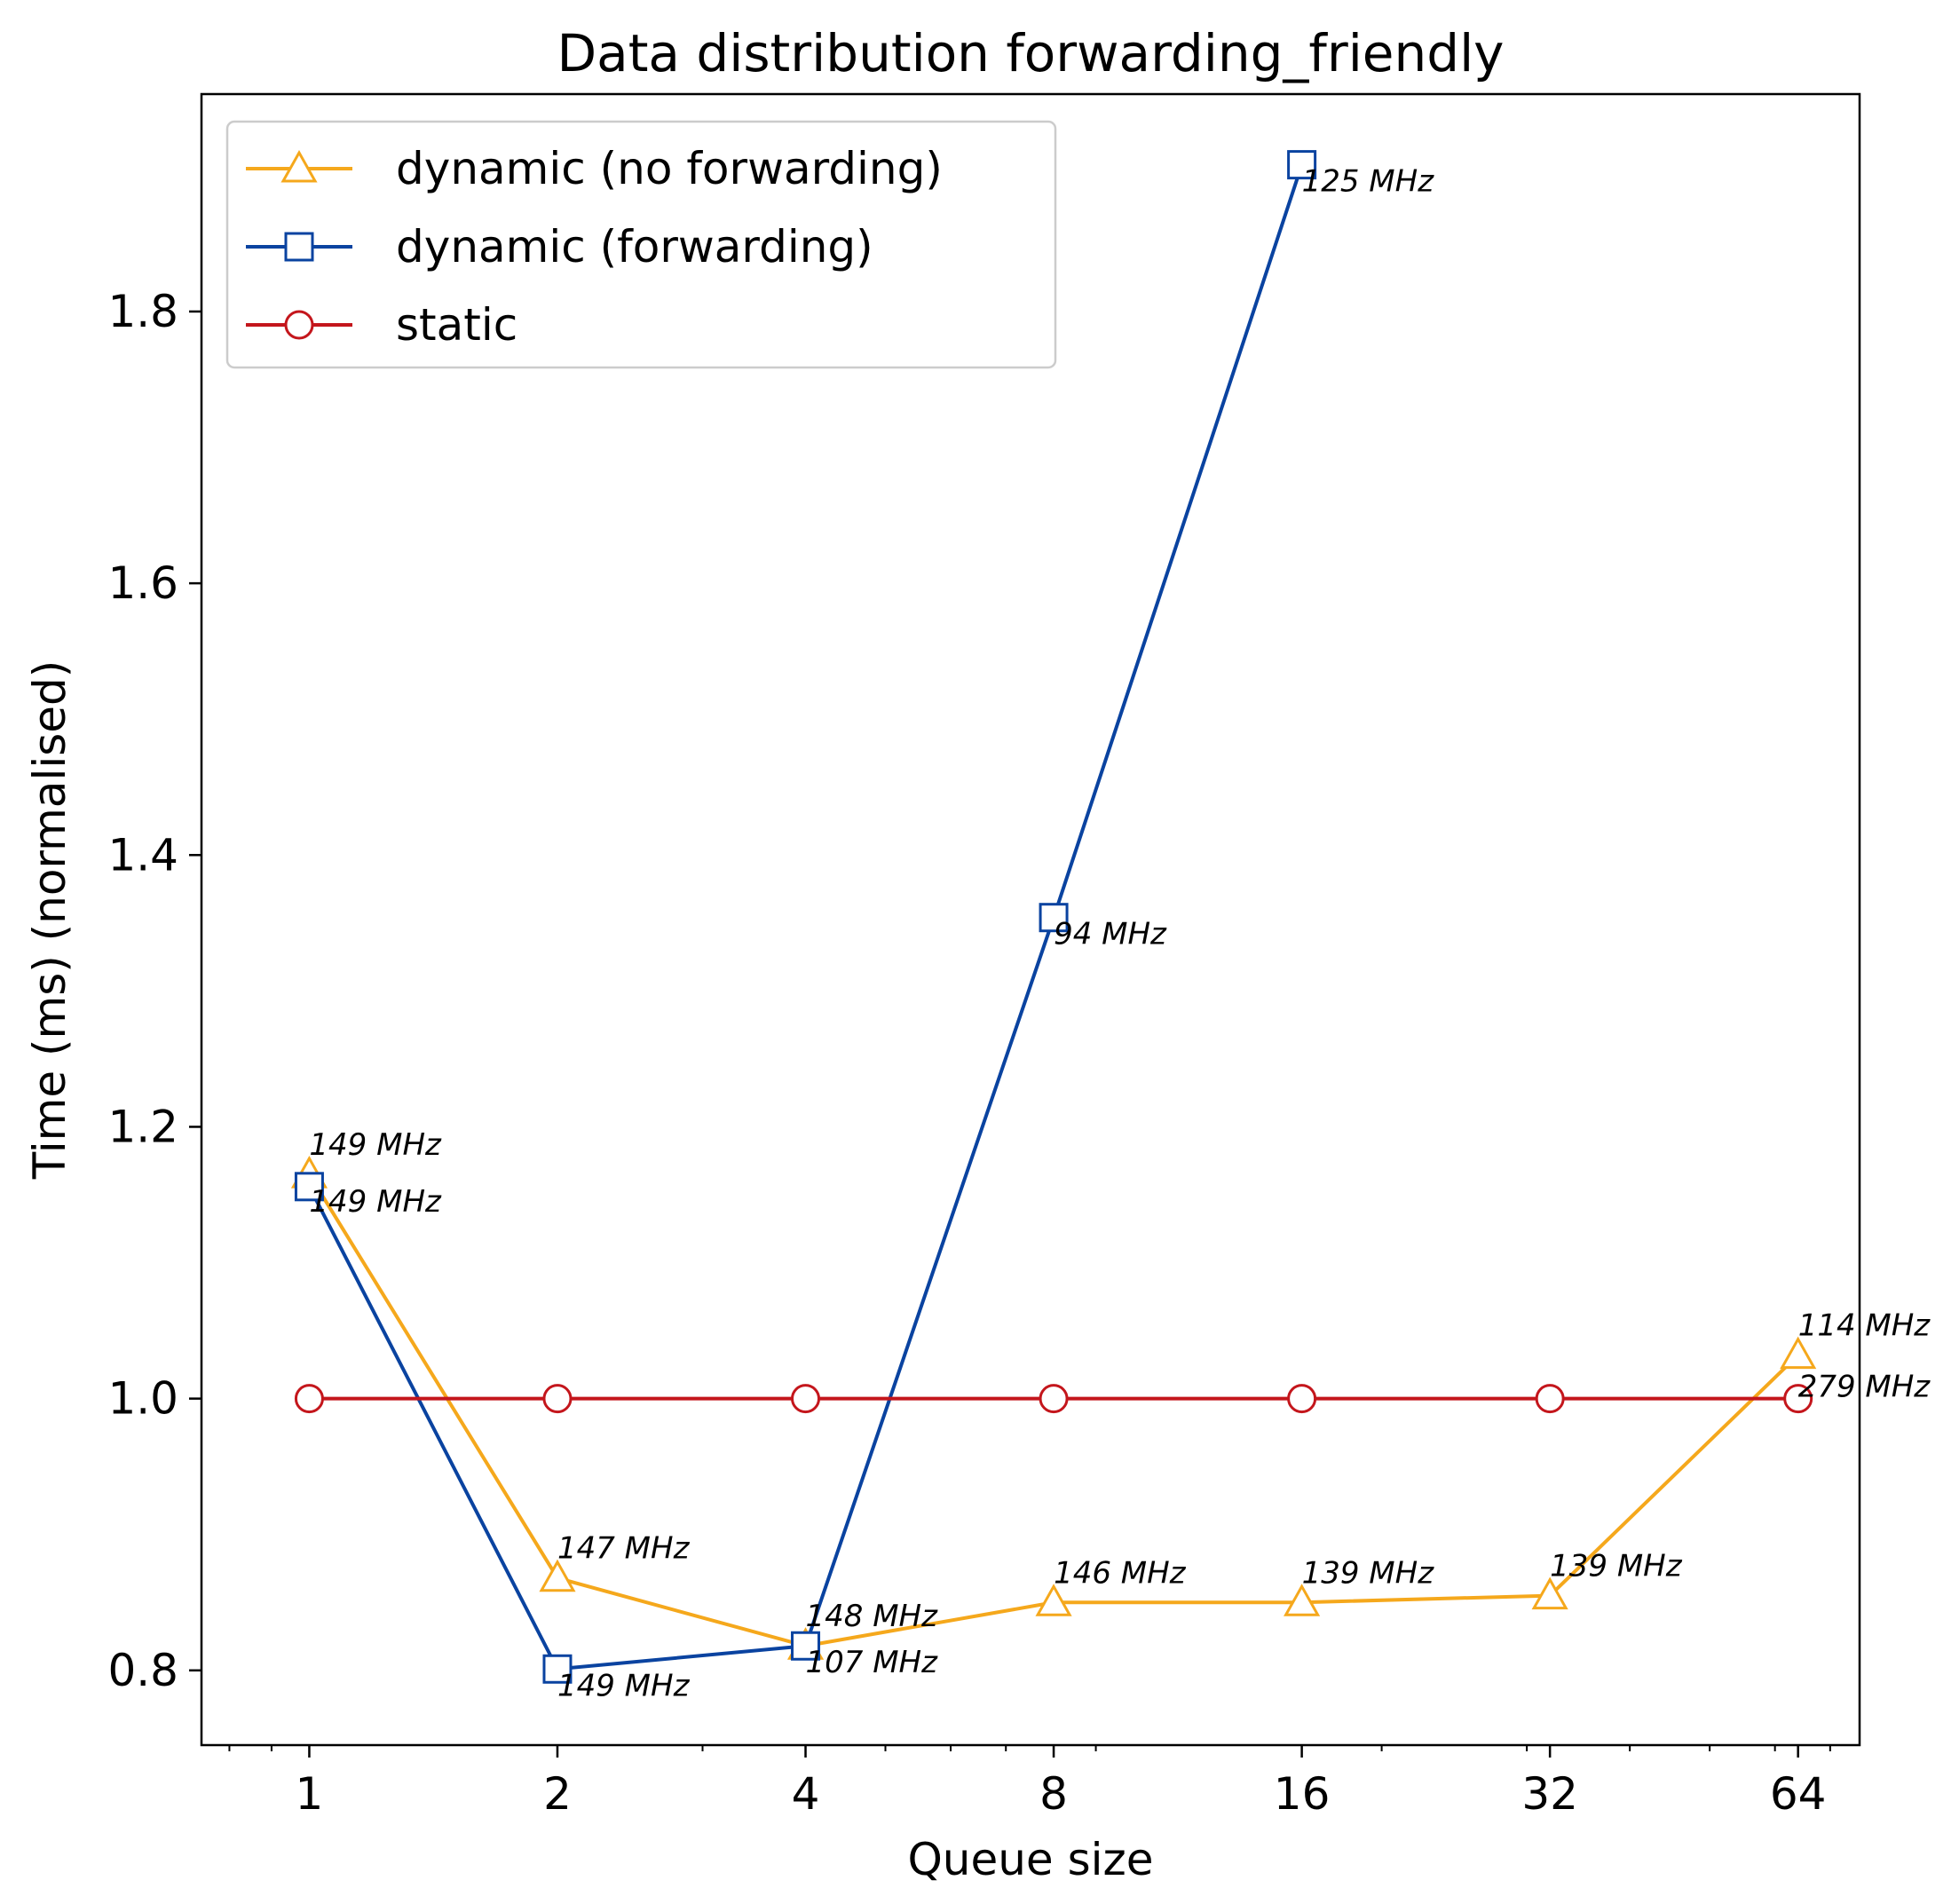 The width and height of the screenshot is (1959, 1904). I want to click on x-axis-label: Queue size, so click(1030, 1859).